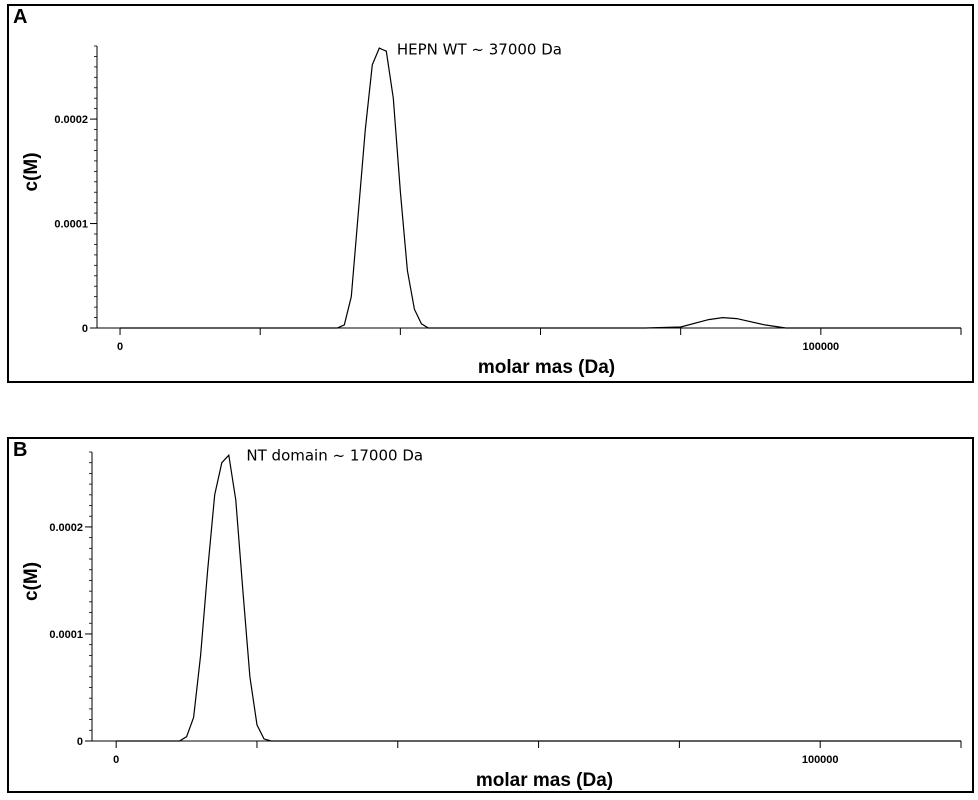  Describe the element at coordinates (334, 456) in the screenshot. I see `peak-annotation: NT domain ~ 17000 Da` at that location.